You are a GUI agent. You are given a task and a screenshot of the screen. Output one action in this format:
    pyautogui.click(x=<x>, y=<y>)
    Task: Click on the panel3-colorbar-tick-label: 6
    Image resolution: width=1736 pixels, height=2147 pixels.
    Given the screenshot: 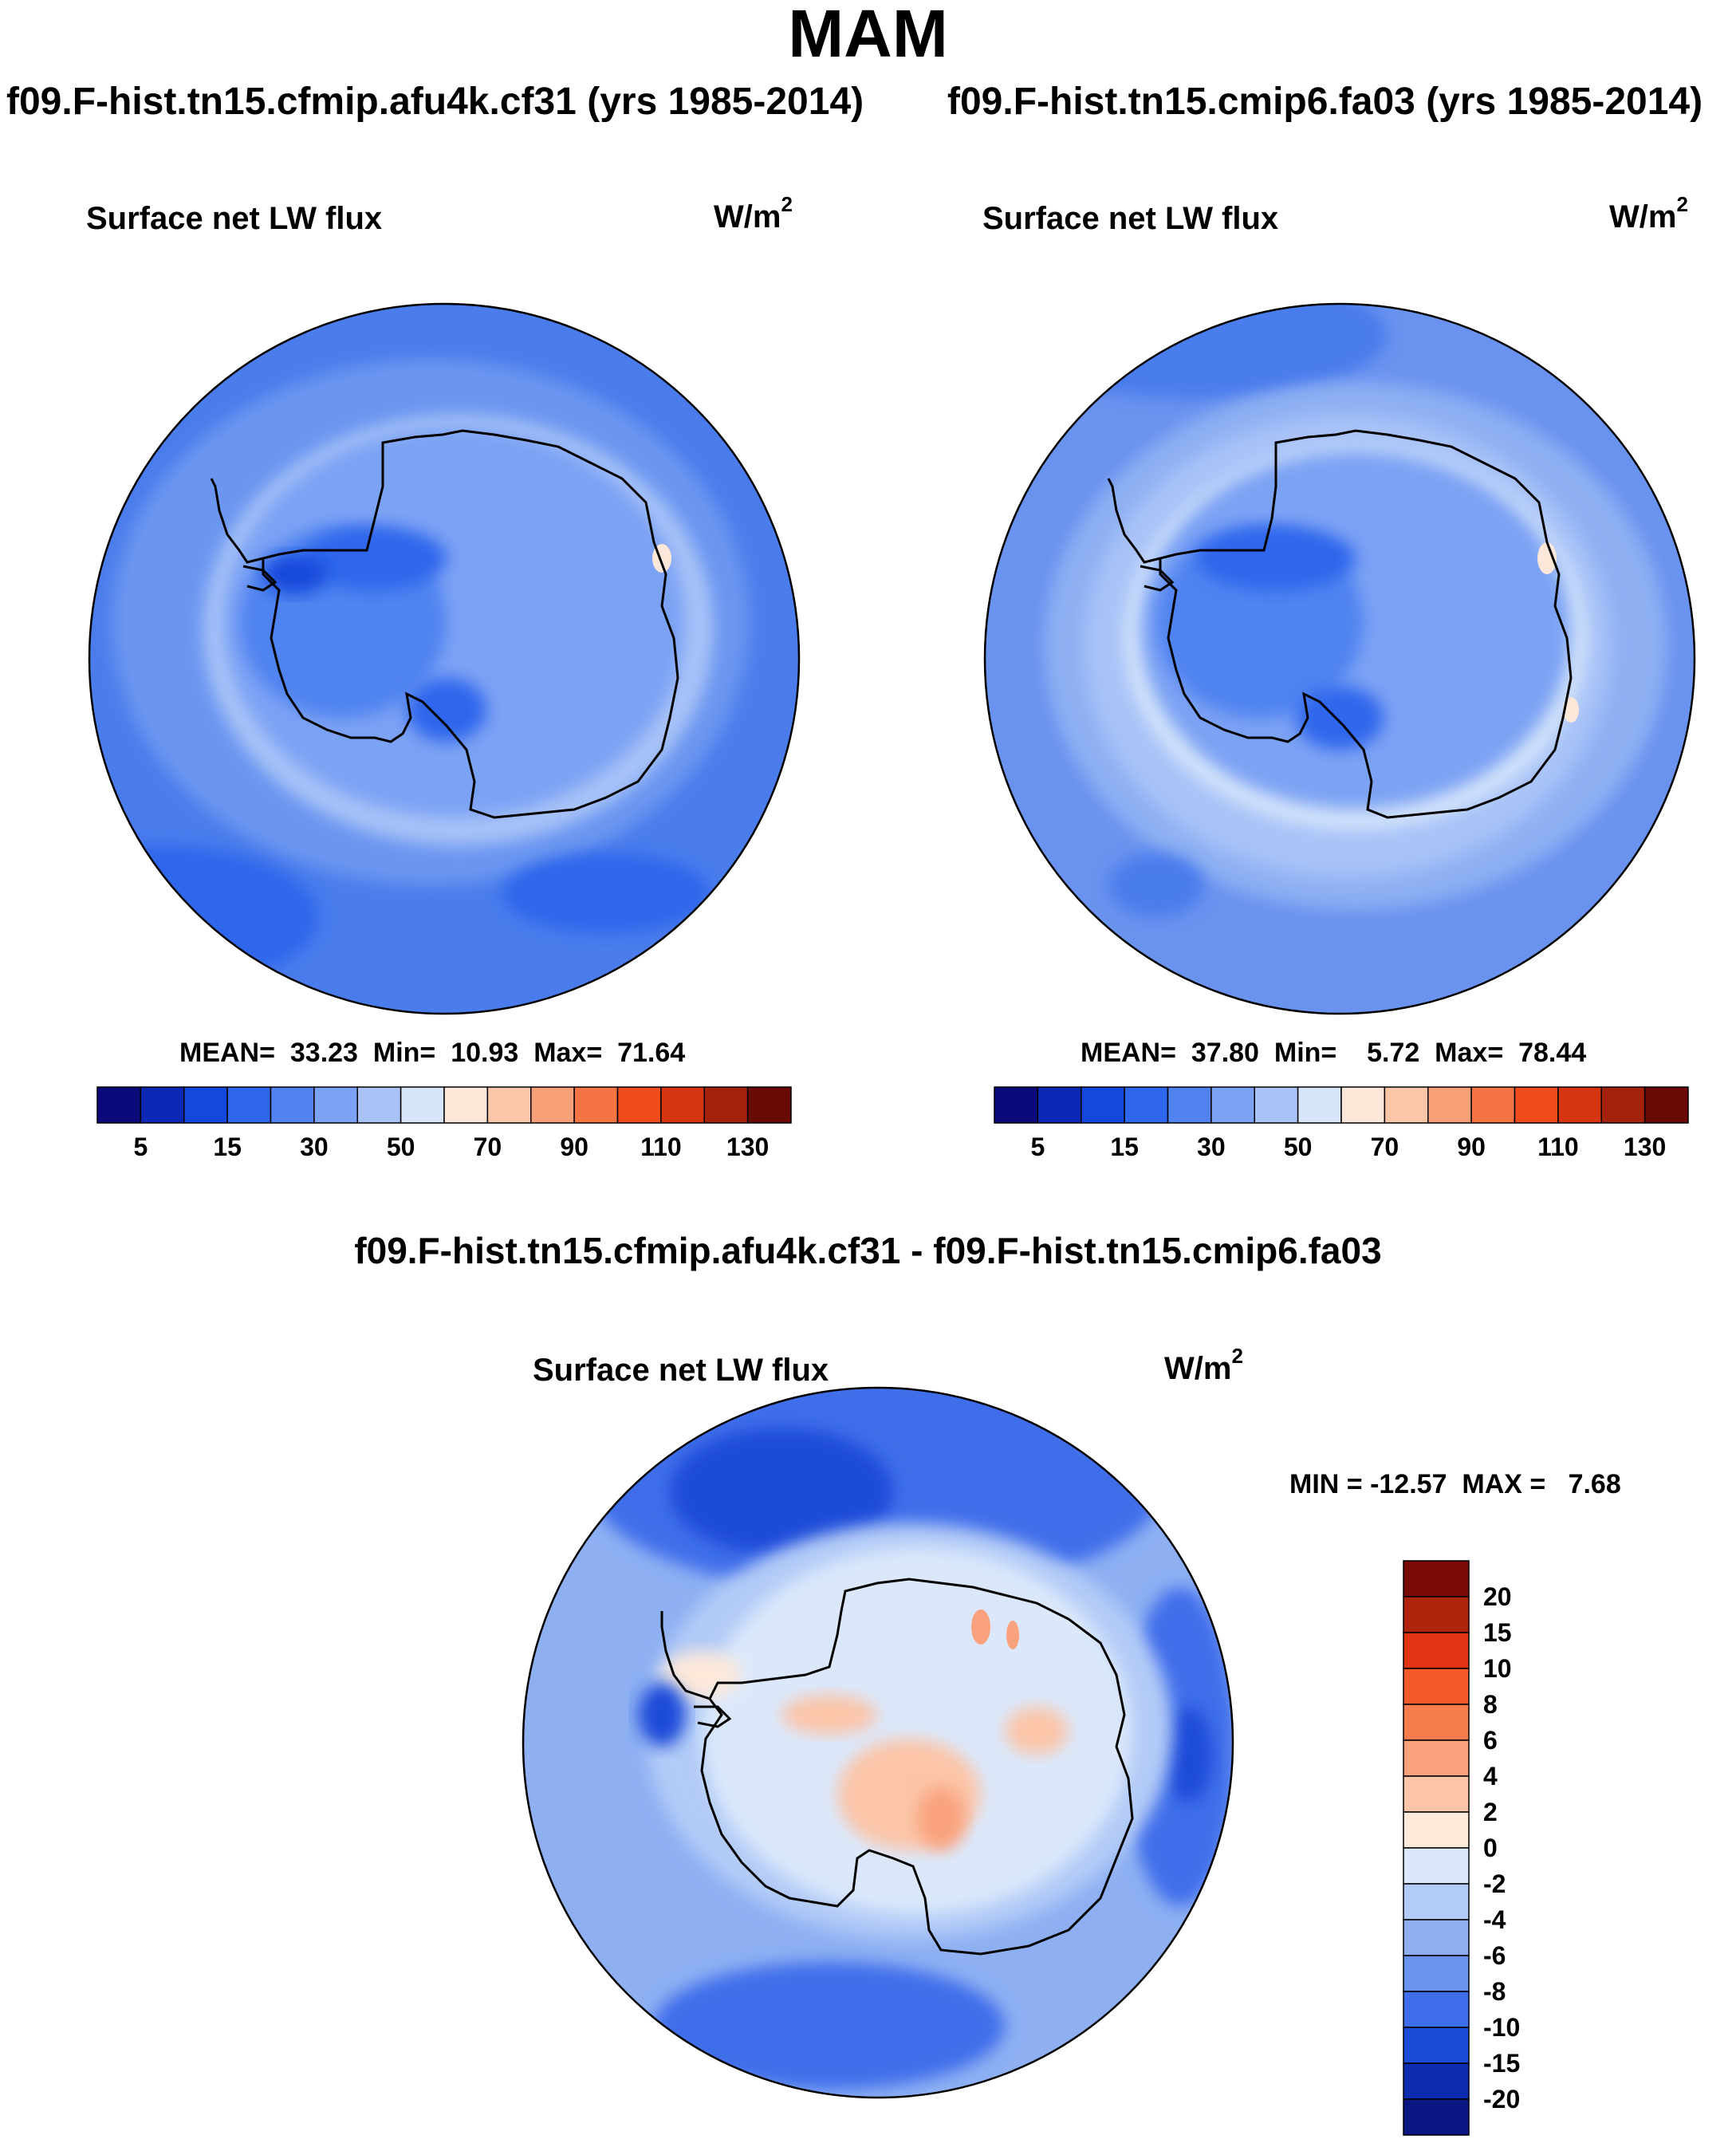 What is the action you would take?
    pyautogui.click(x=1491, y=1740)
    